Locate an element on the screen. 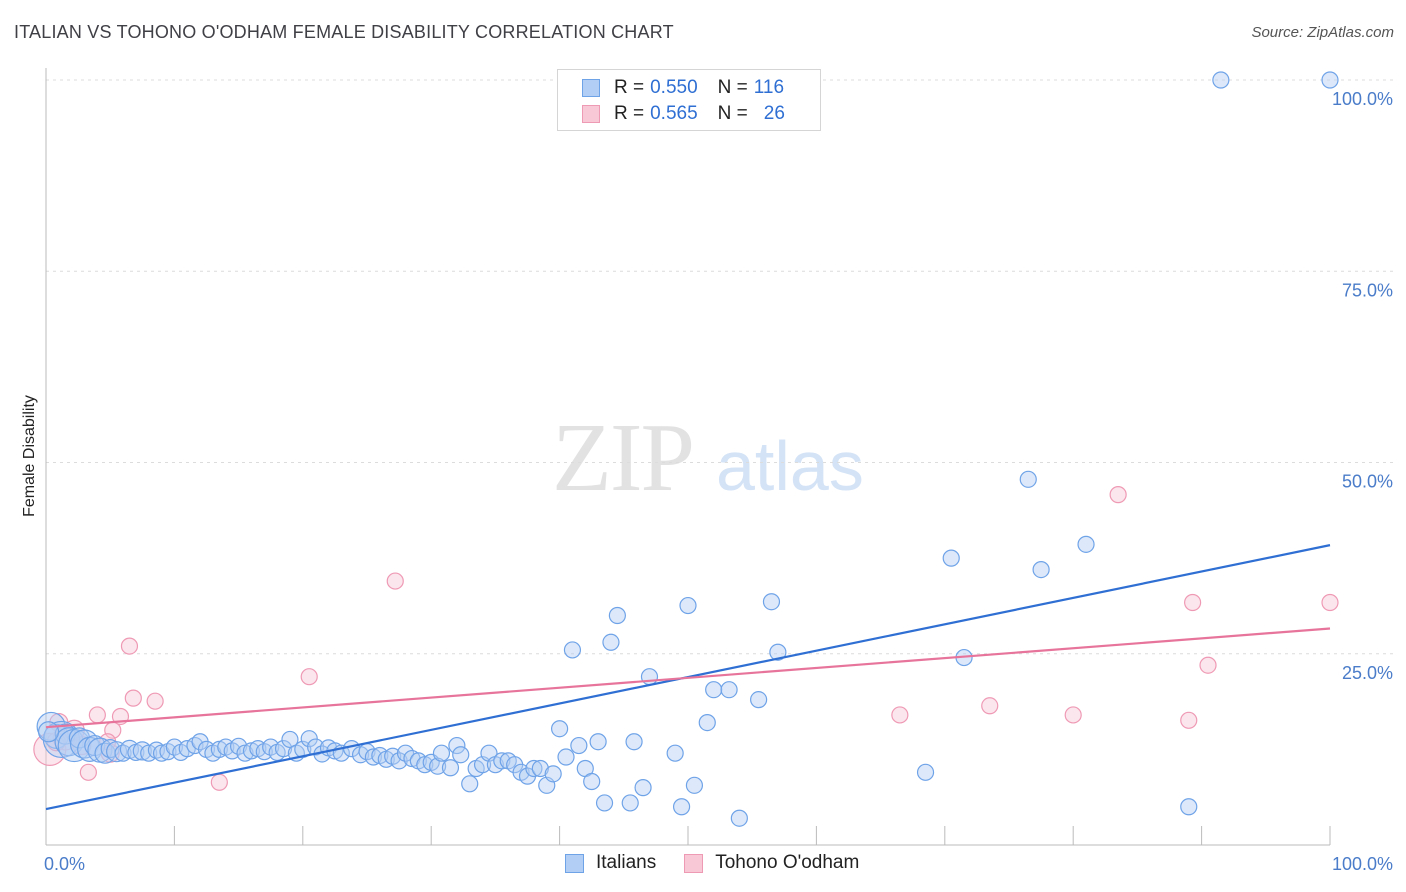 Image resolution: width=1406 pixels, height=892 pixels. legend-label-tohono: Tohono O'odham is located at coordinates (787, 862).